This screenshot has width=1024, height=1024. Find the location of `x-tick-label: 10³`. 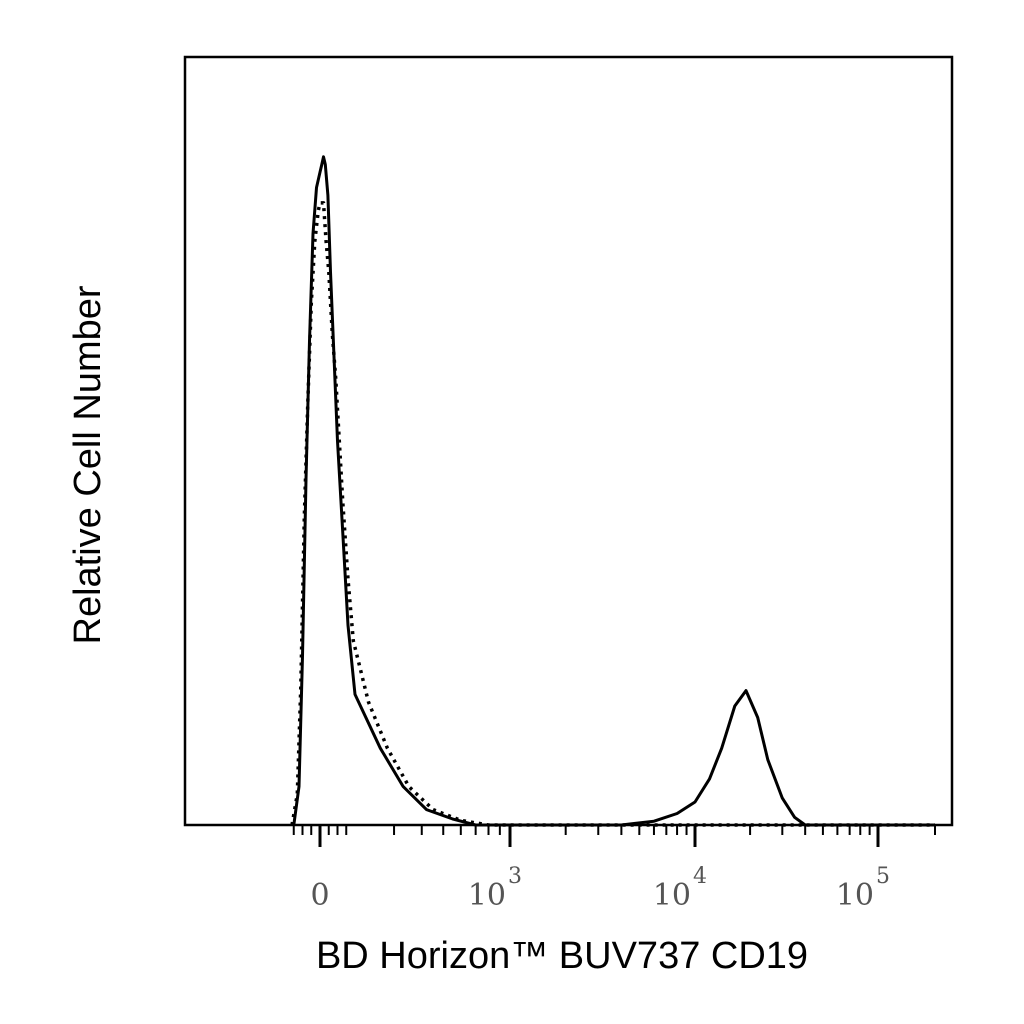

x-tick-label: 10³ is located at coordinates (495, 888).